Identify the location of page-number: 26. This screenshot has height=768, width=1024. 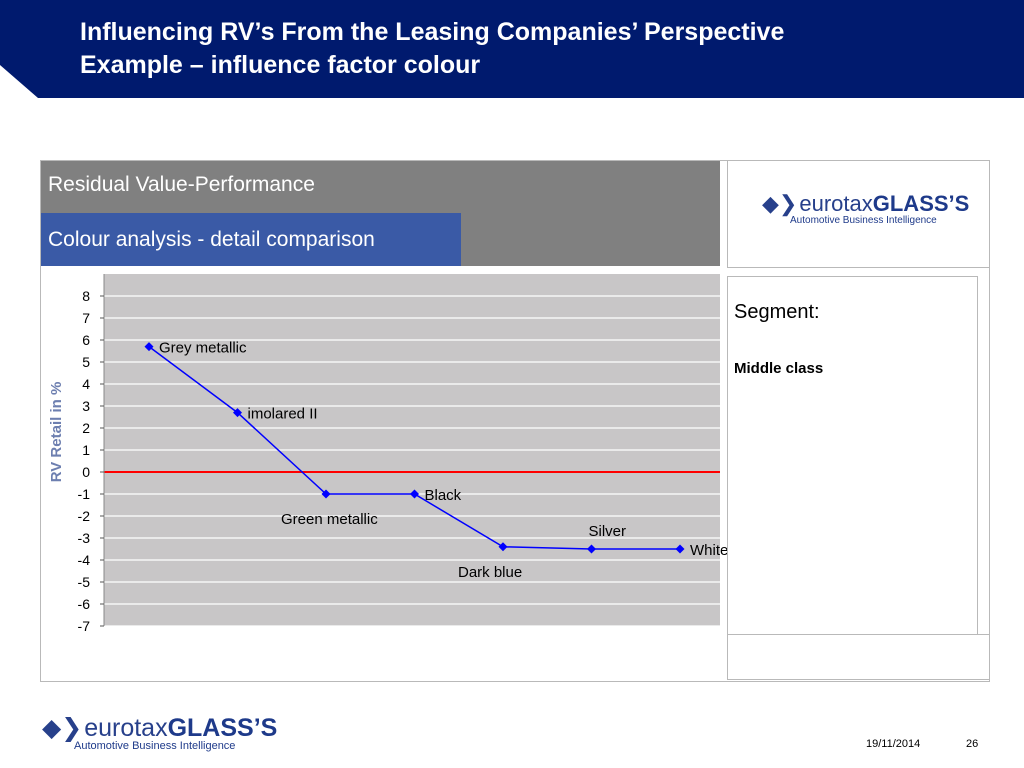
(972, 744).